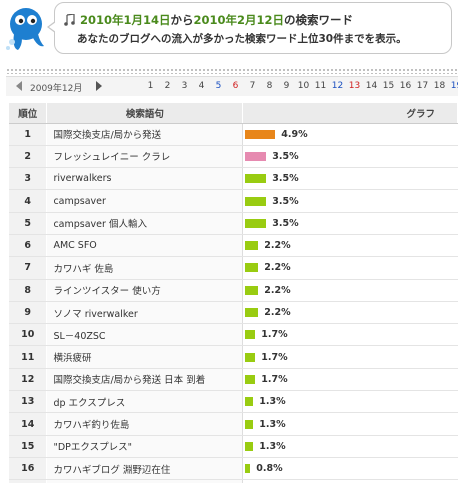 The height and width of the screenshot is (483, 458). I want to click on row-graph: 1.3%, so click(350, 446).